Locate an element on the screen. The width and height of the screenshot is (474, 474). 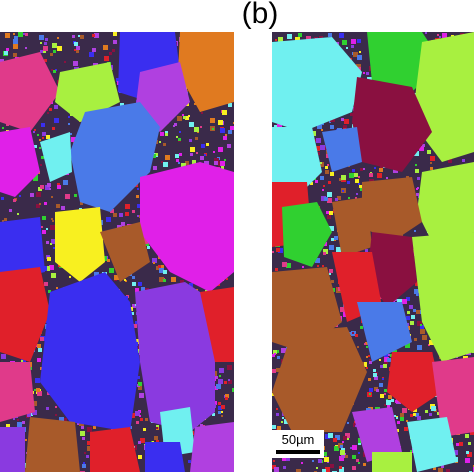
scale-bar-line is located at coordinates (298, 452).